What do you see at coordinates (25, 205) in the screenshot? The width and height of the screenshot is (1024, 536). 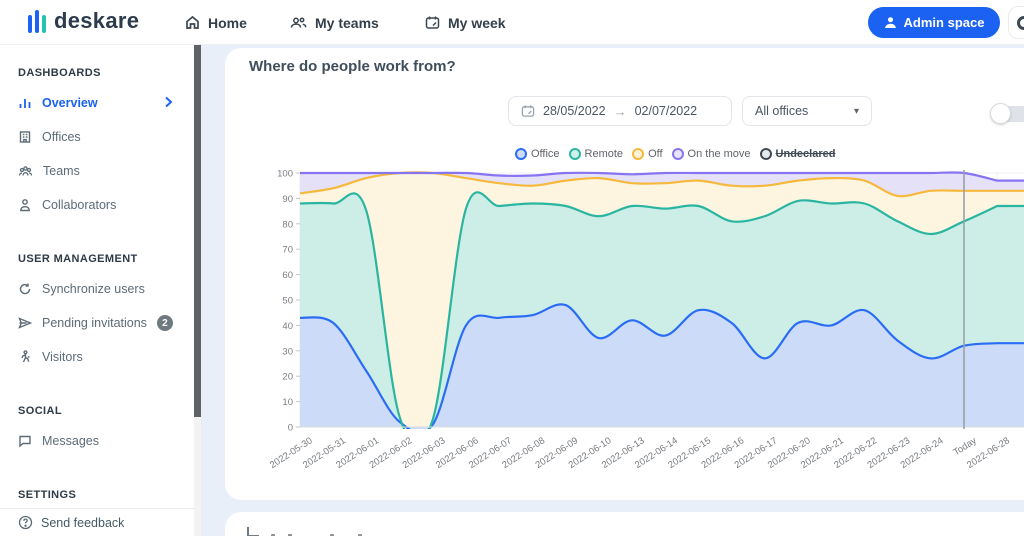 I see `person-icon` at bounding box center [25, 205].